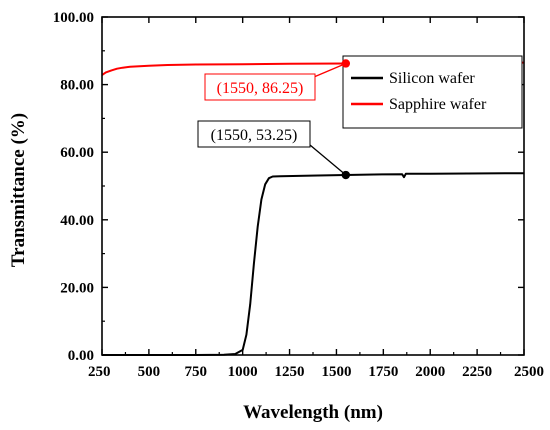 This screenshot has width=550, height=430. I want to click on legend-label: Silicon wafer, so click(432, 78).